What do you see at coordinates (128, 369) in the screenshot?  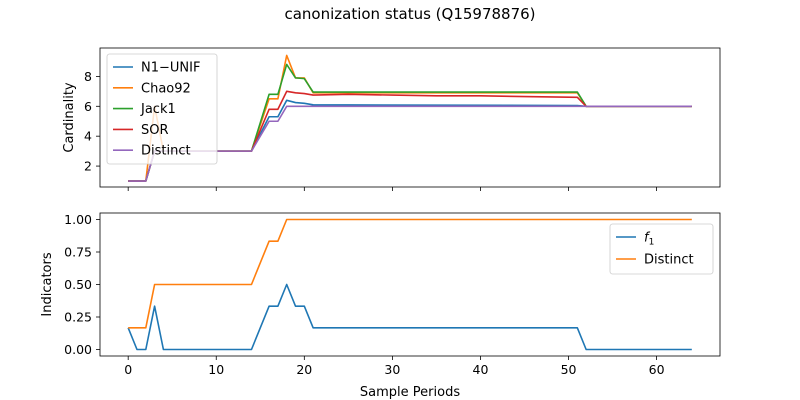 I see `bottom-x-tick-label: 0` at bounding box center [128, 369].